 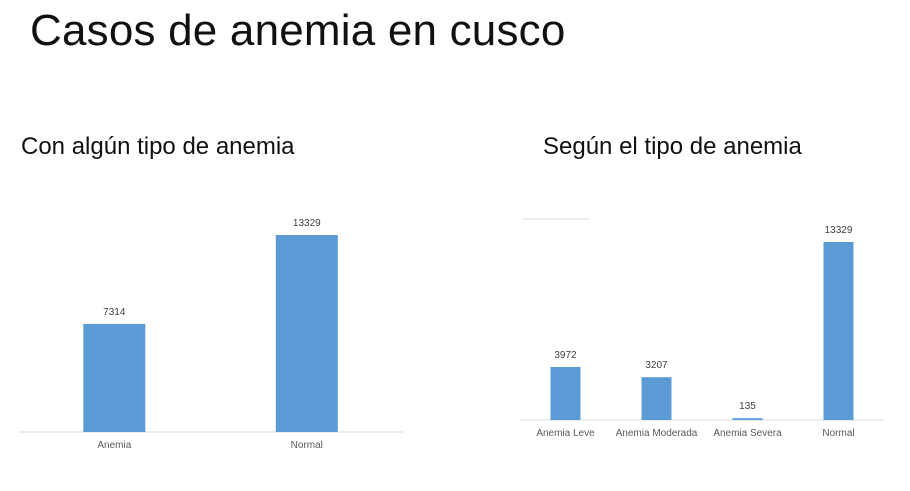 I want to click on slide-title: Casos de anemia en cusco, so click(x=298, y=30).